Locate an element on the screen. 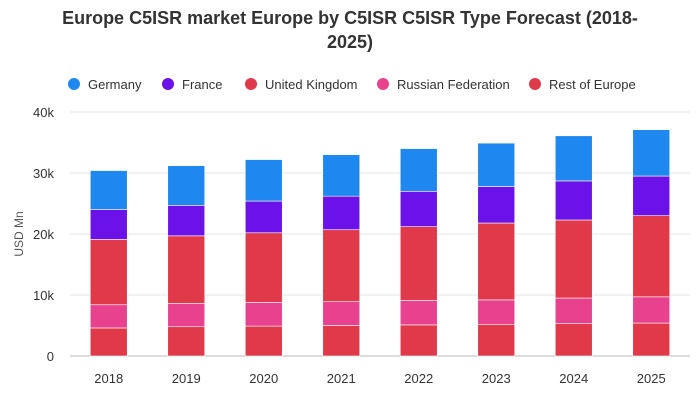 This screenshot has height=400, width=700. legend-item-russian-federation: Russian Federation is located at coordinates (443, 84).